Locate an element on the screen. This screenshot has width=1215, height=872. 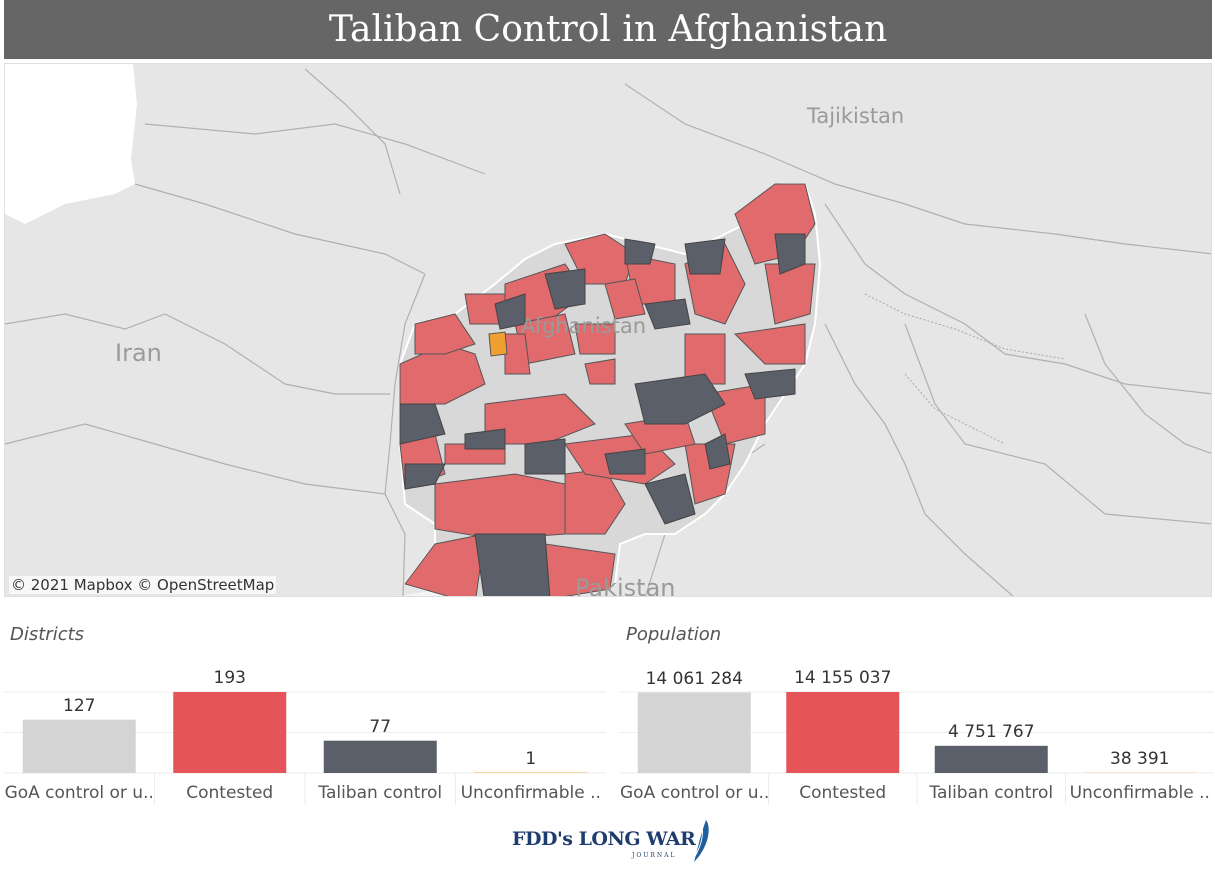
districts-bars-svg is located at coordinates (305, 748).